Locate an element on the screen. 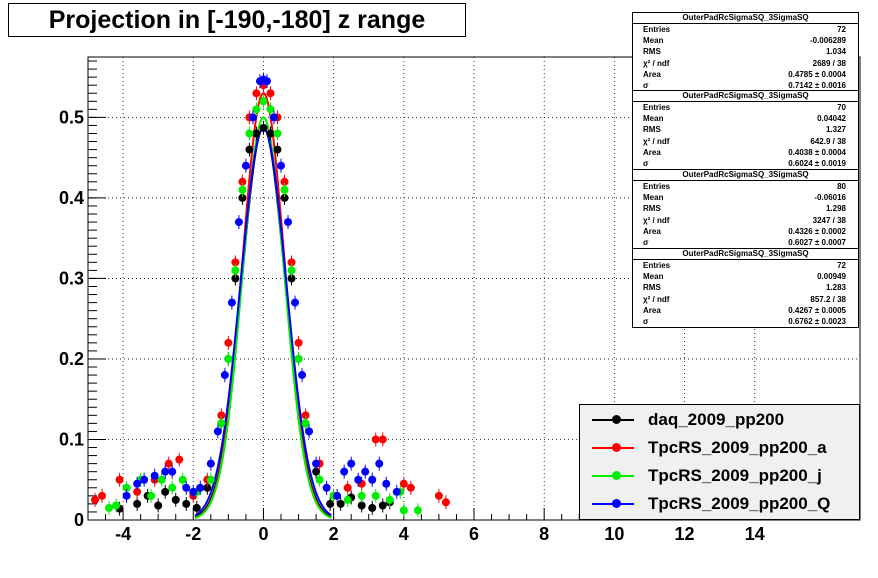 The width and height of the screenshot is (878, 578). x-tick-label: 8 is located at coordinates (544, 534).